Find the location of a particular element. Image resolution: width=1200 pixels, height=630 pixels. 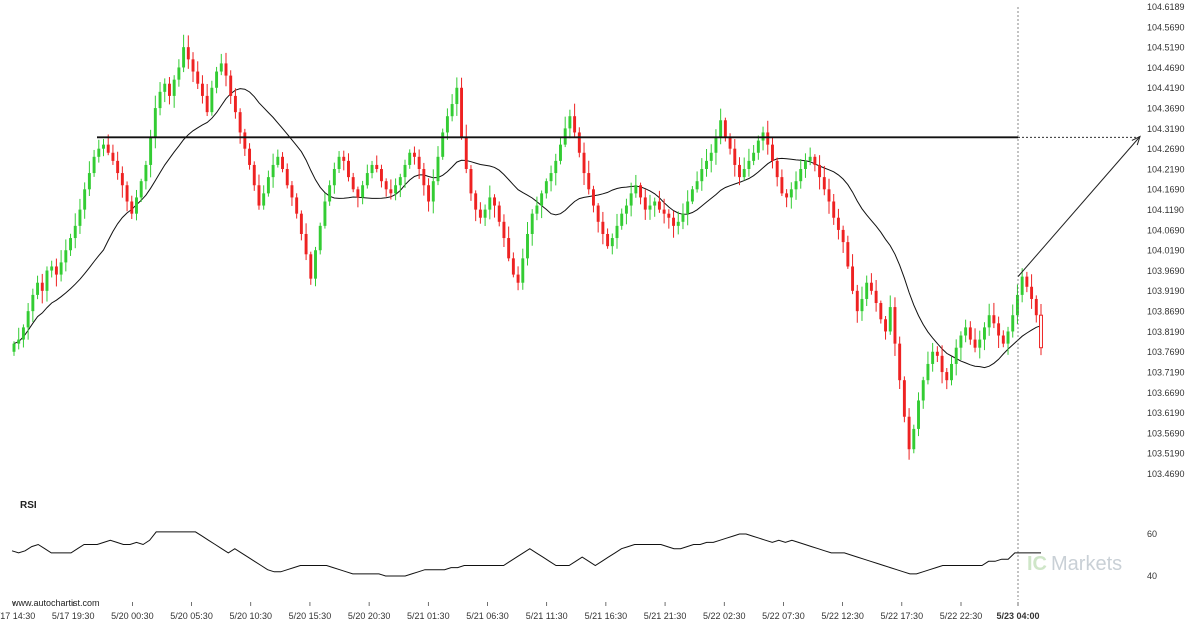

rsi-tick-label: 60 is located at coordinates (1152, 534).